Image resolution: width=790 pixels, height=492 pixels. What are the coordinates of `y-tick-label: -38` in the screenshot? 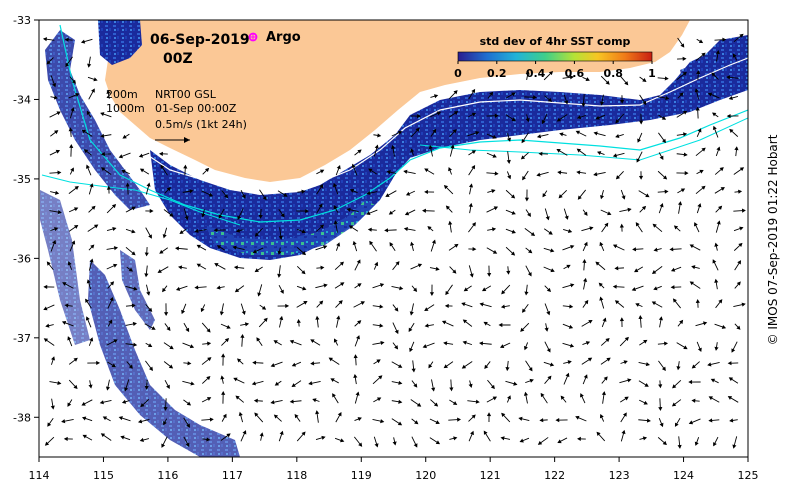 It's located at (22, 417).